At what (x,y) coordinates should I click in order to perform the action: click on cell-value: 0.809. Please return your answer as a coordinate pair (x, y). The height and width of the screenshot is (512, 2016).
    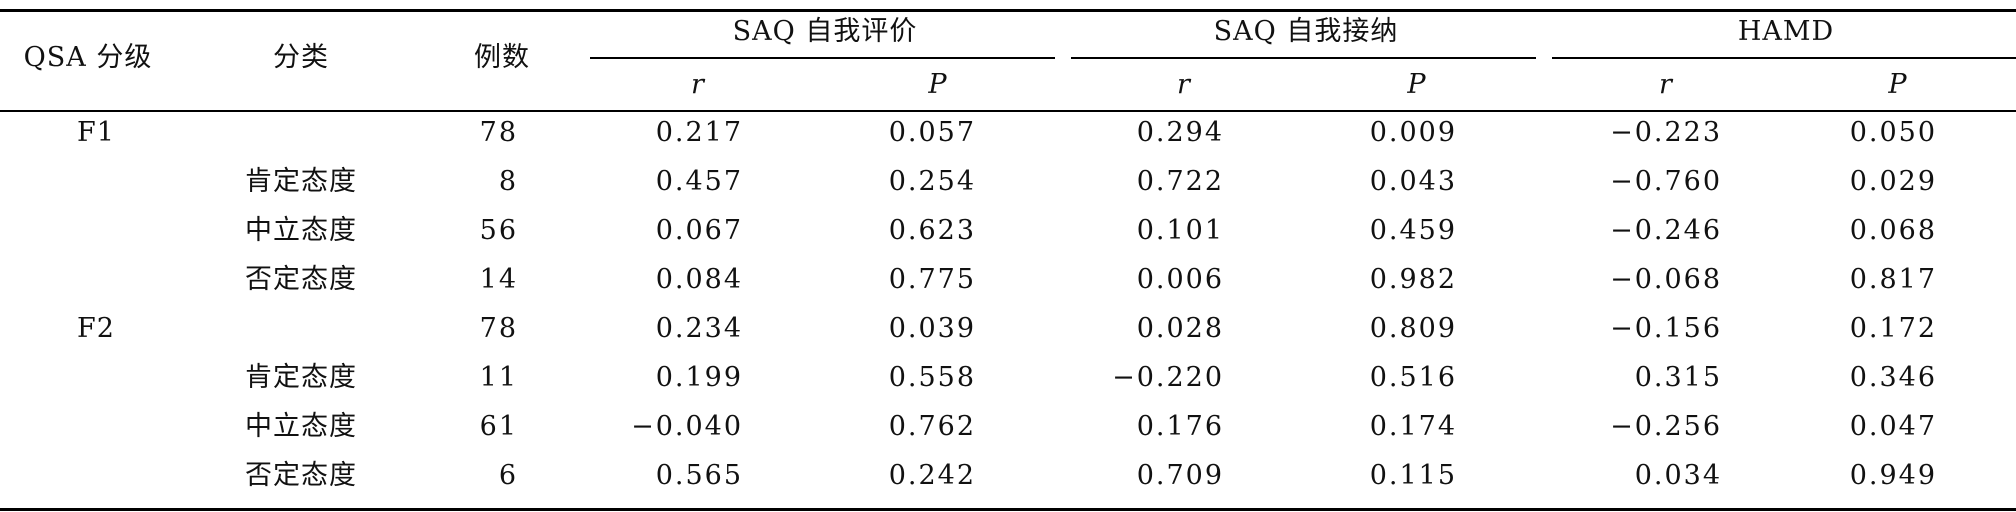
    Looking at the image, I should click on (1413, 328).